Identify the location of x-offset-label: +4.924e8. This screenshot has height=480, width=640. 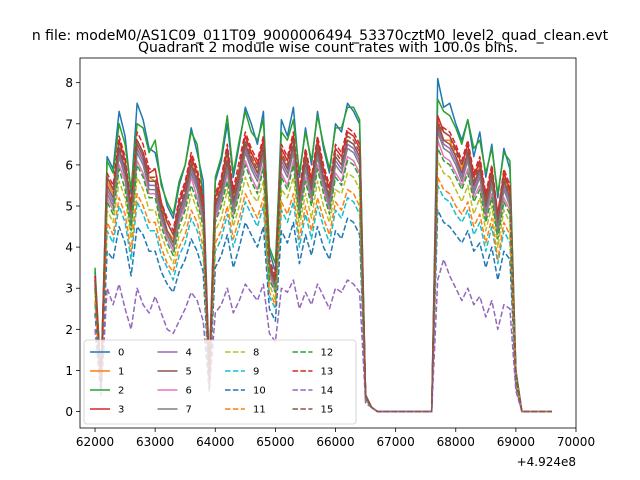
(546, 462).